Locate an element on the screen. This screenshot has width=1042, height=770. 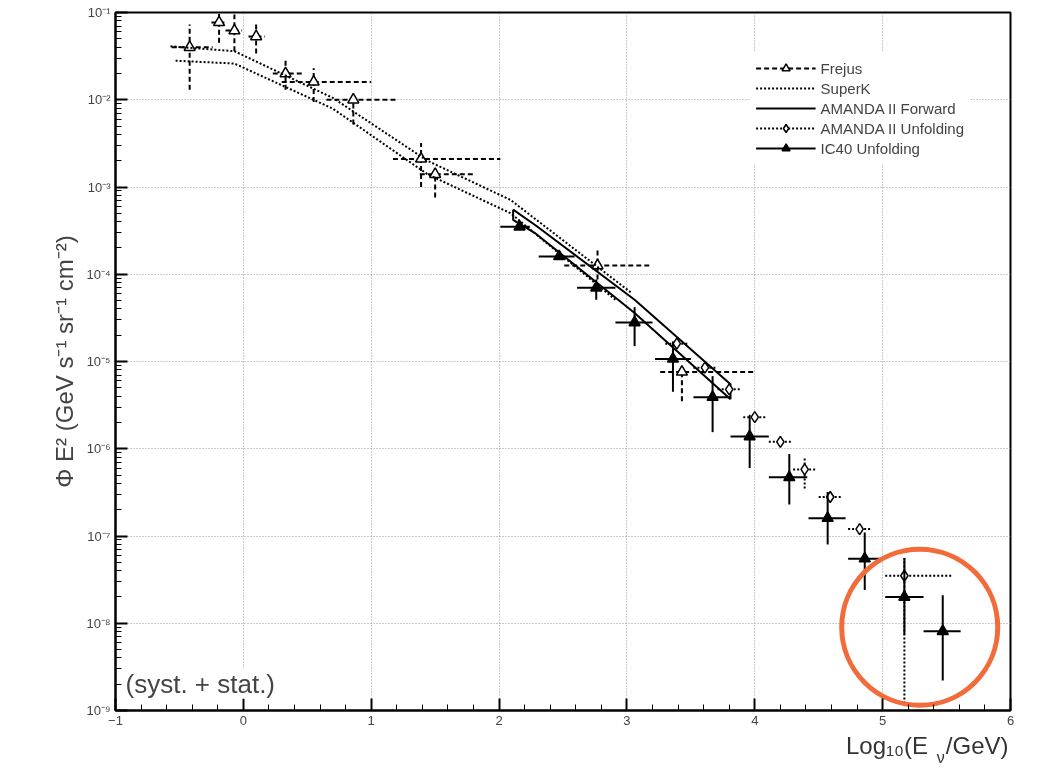
x-tick-label: 5 is located at coordinates (883, 720).